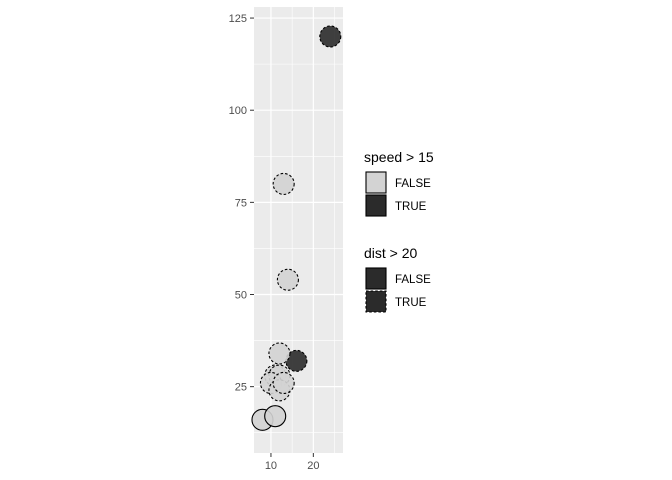 The image size is (672, 480). What do you see at coordinates (313, 466) in the screenshot?
I see `x-tick-label: 20` at bounding box center [313, 466].